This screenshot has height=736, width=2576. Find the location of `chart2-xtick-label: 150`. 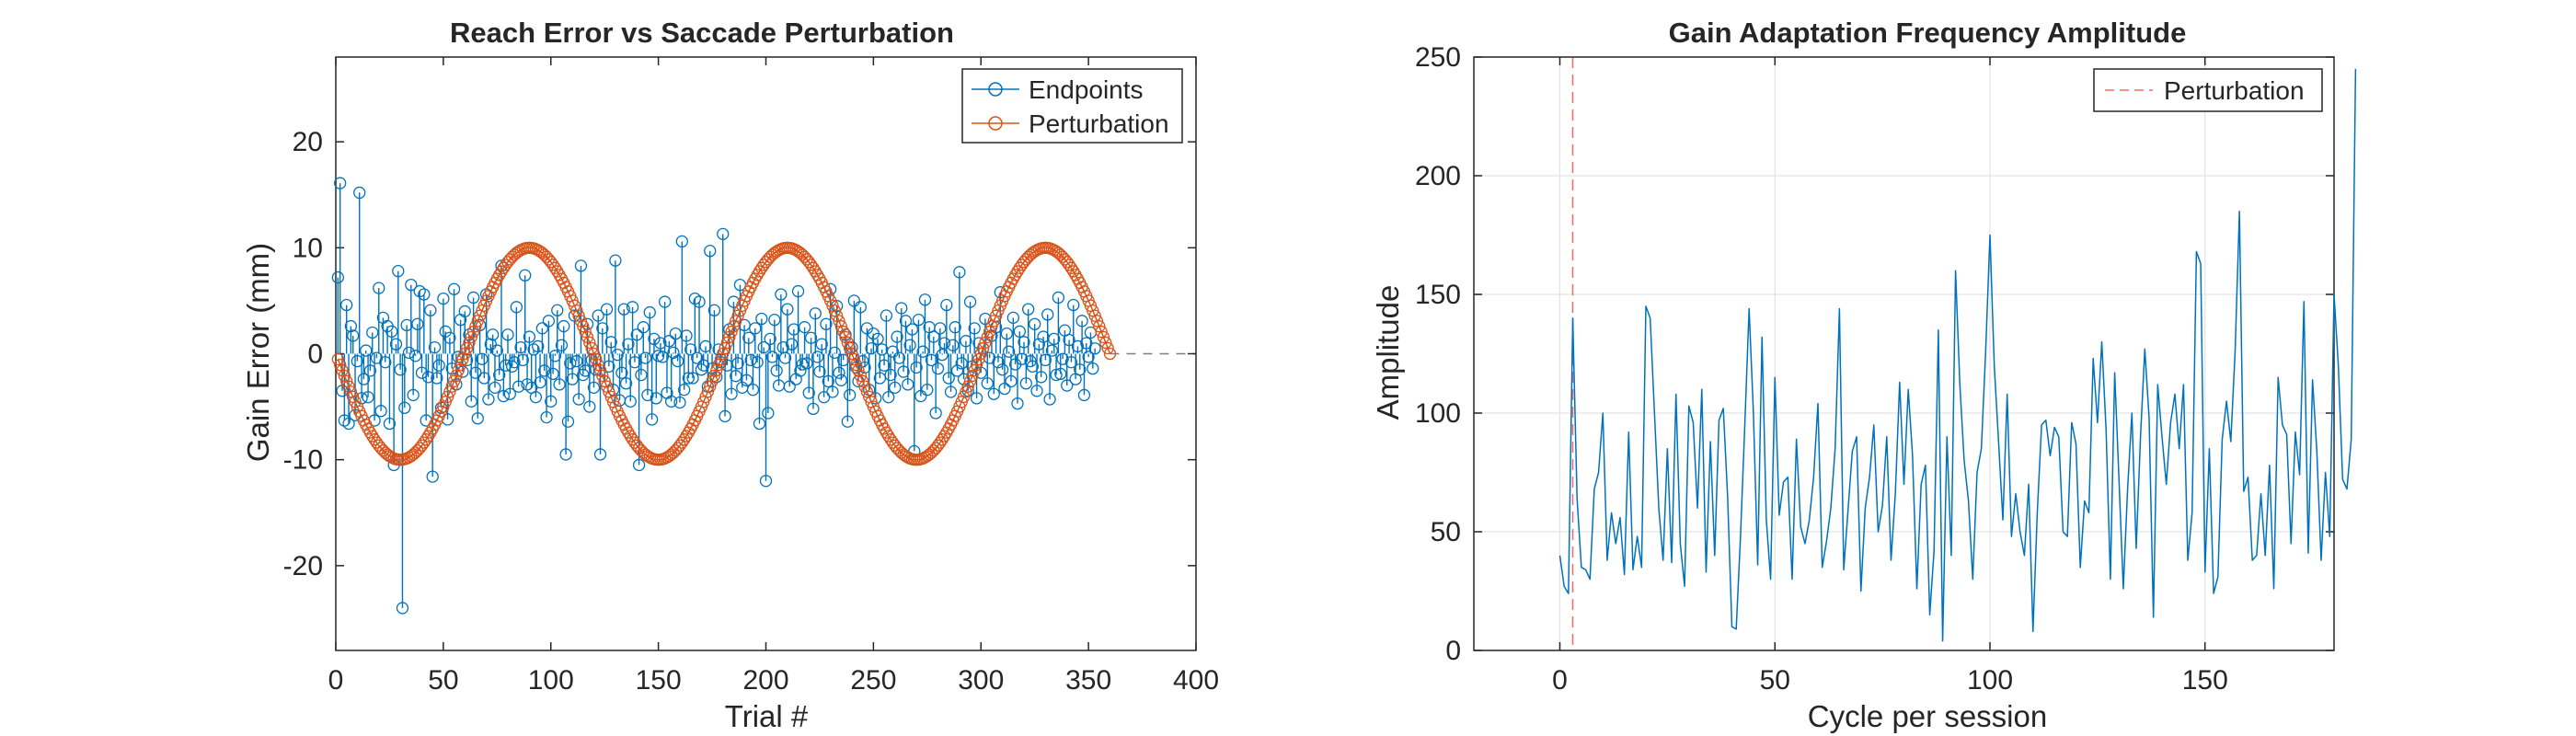

chart2-xtick-label: 150 is located at coordinates (2205, 680).